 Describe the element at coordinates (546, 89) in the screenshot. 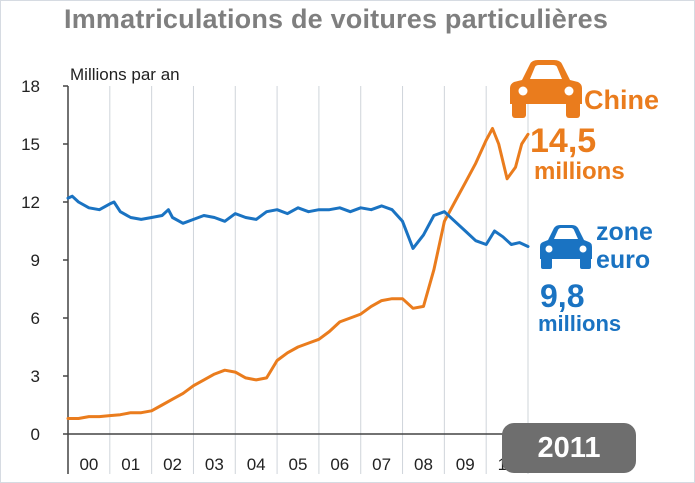

I see `car-icon-china` at that location.